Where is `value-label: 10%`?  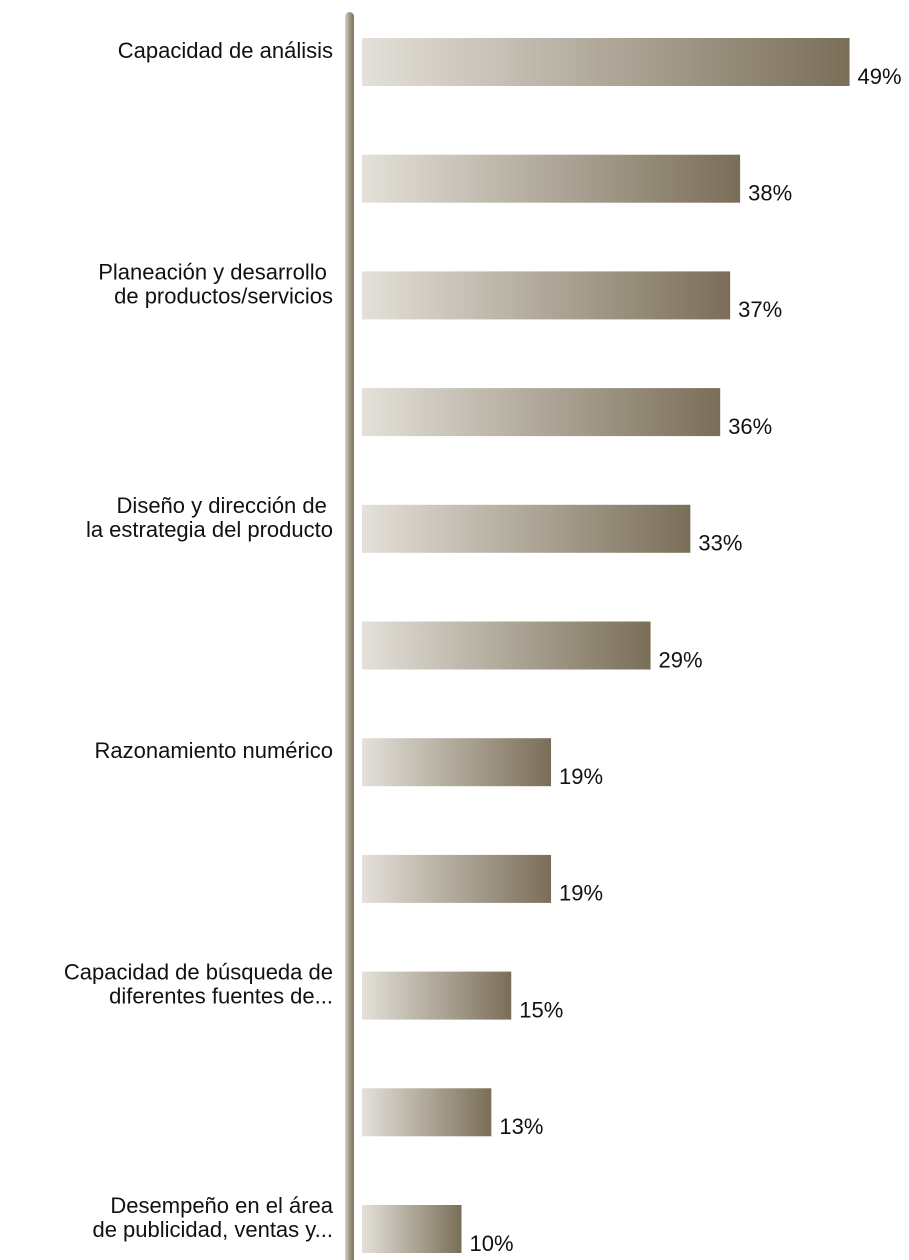 value-label: 10% is located at coordinates (492, 1243).